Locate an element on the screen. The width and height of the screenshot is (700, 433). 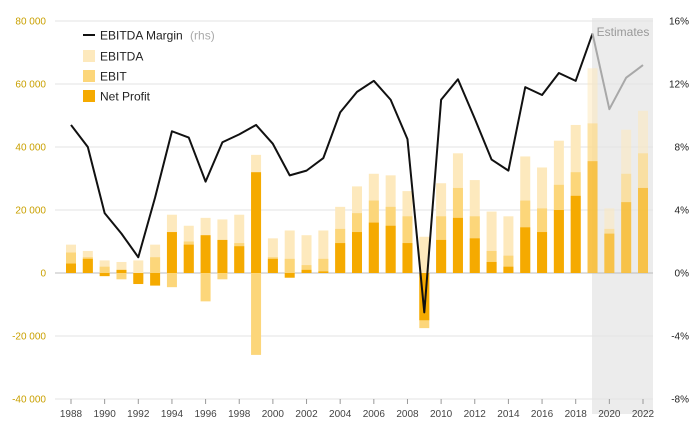
x-tick-label: 2018 is located at coordinates (576, 414).